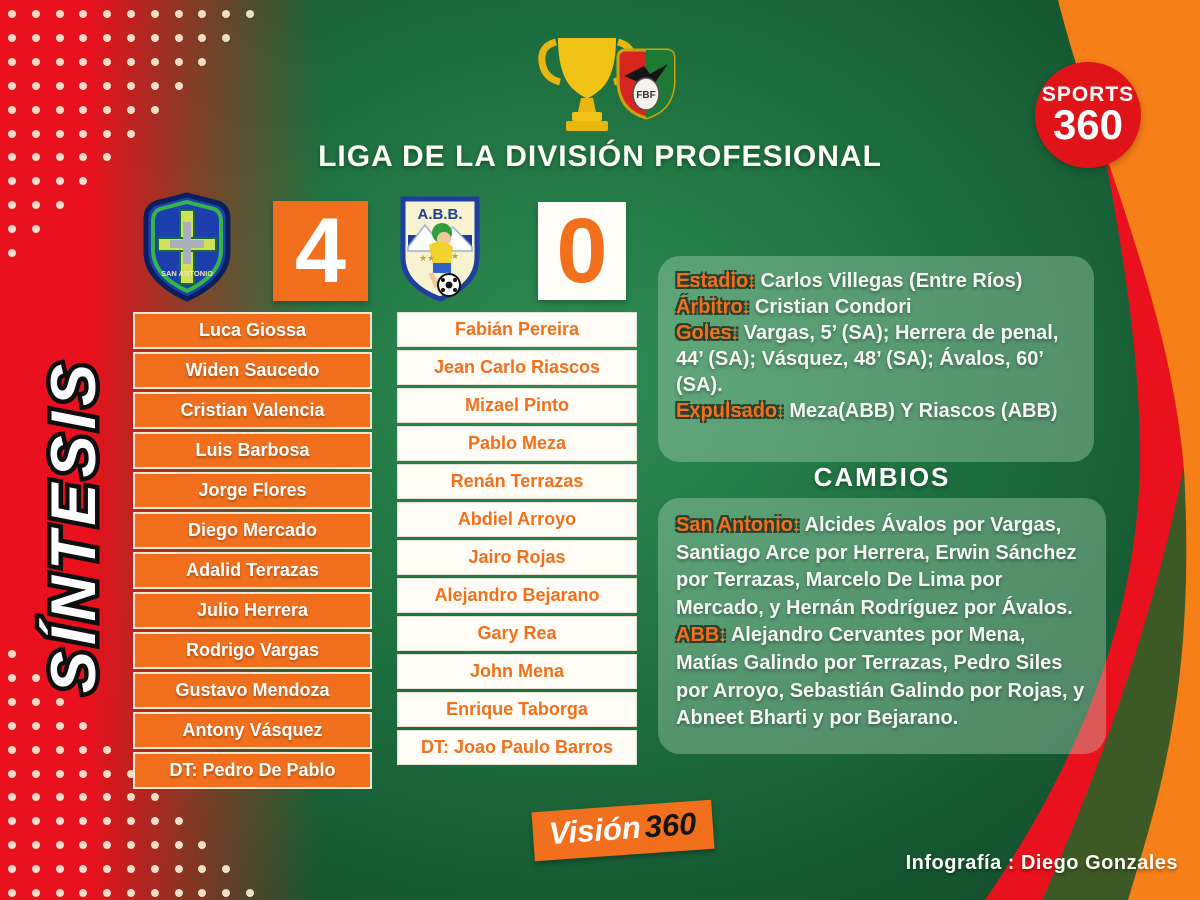 The height and width of the screenshot is (900, 1200). I want to click on home-player-row: Diego Mercado, so click(252, 530).